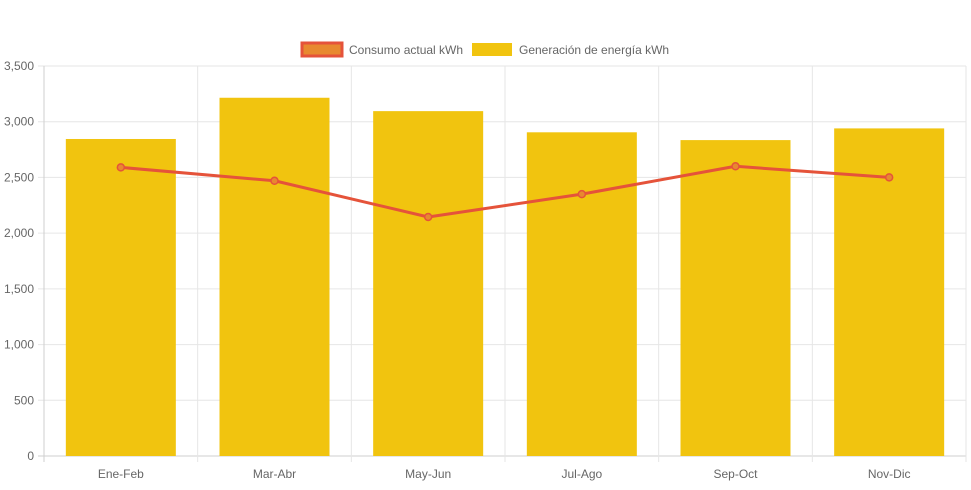  What do you see at coordinates (889, 292) in the screenshot?
I see `bar-nov-dic` at bounding box center [889, 292].